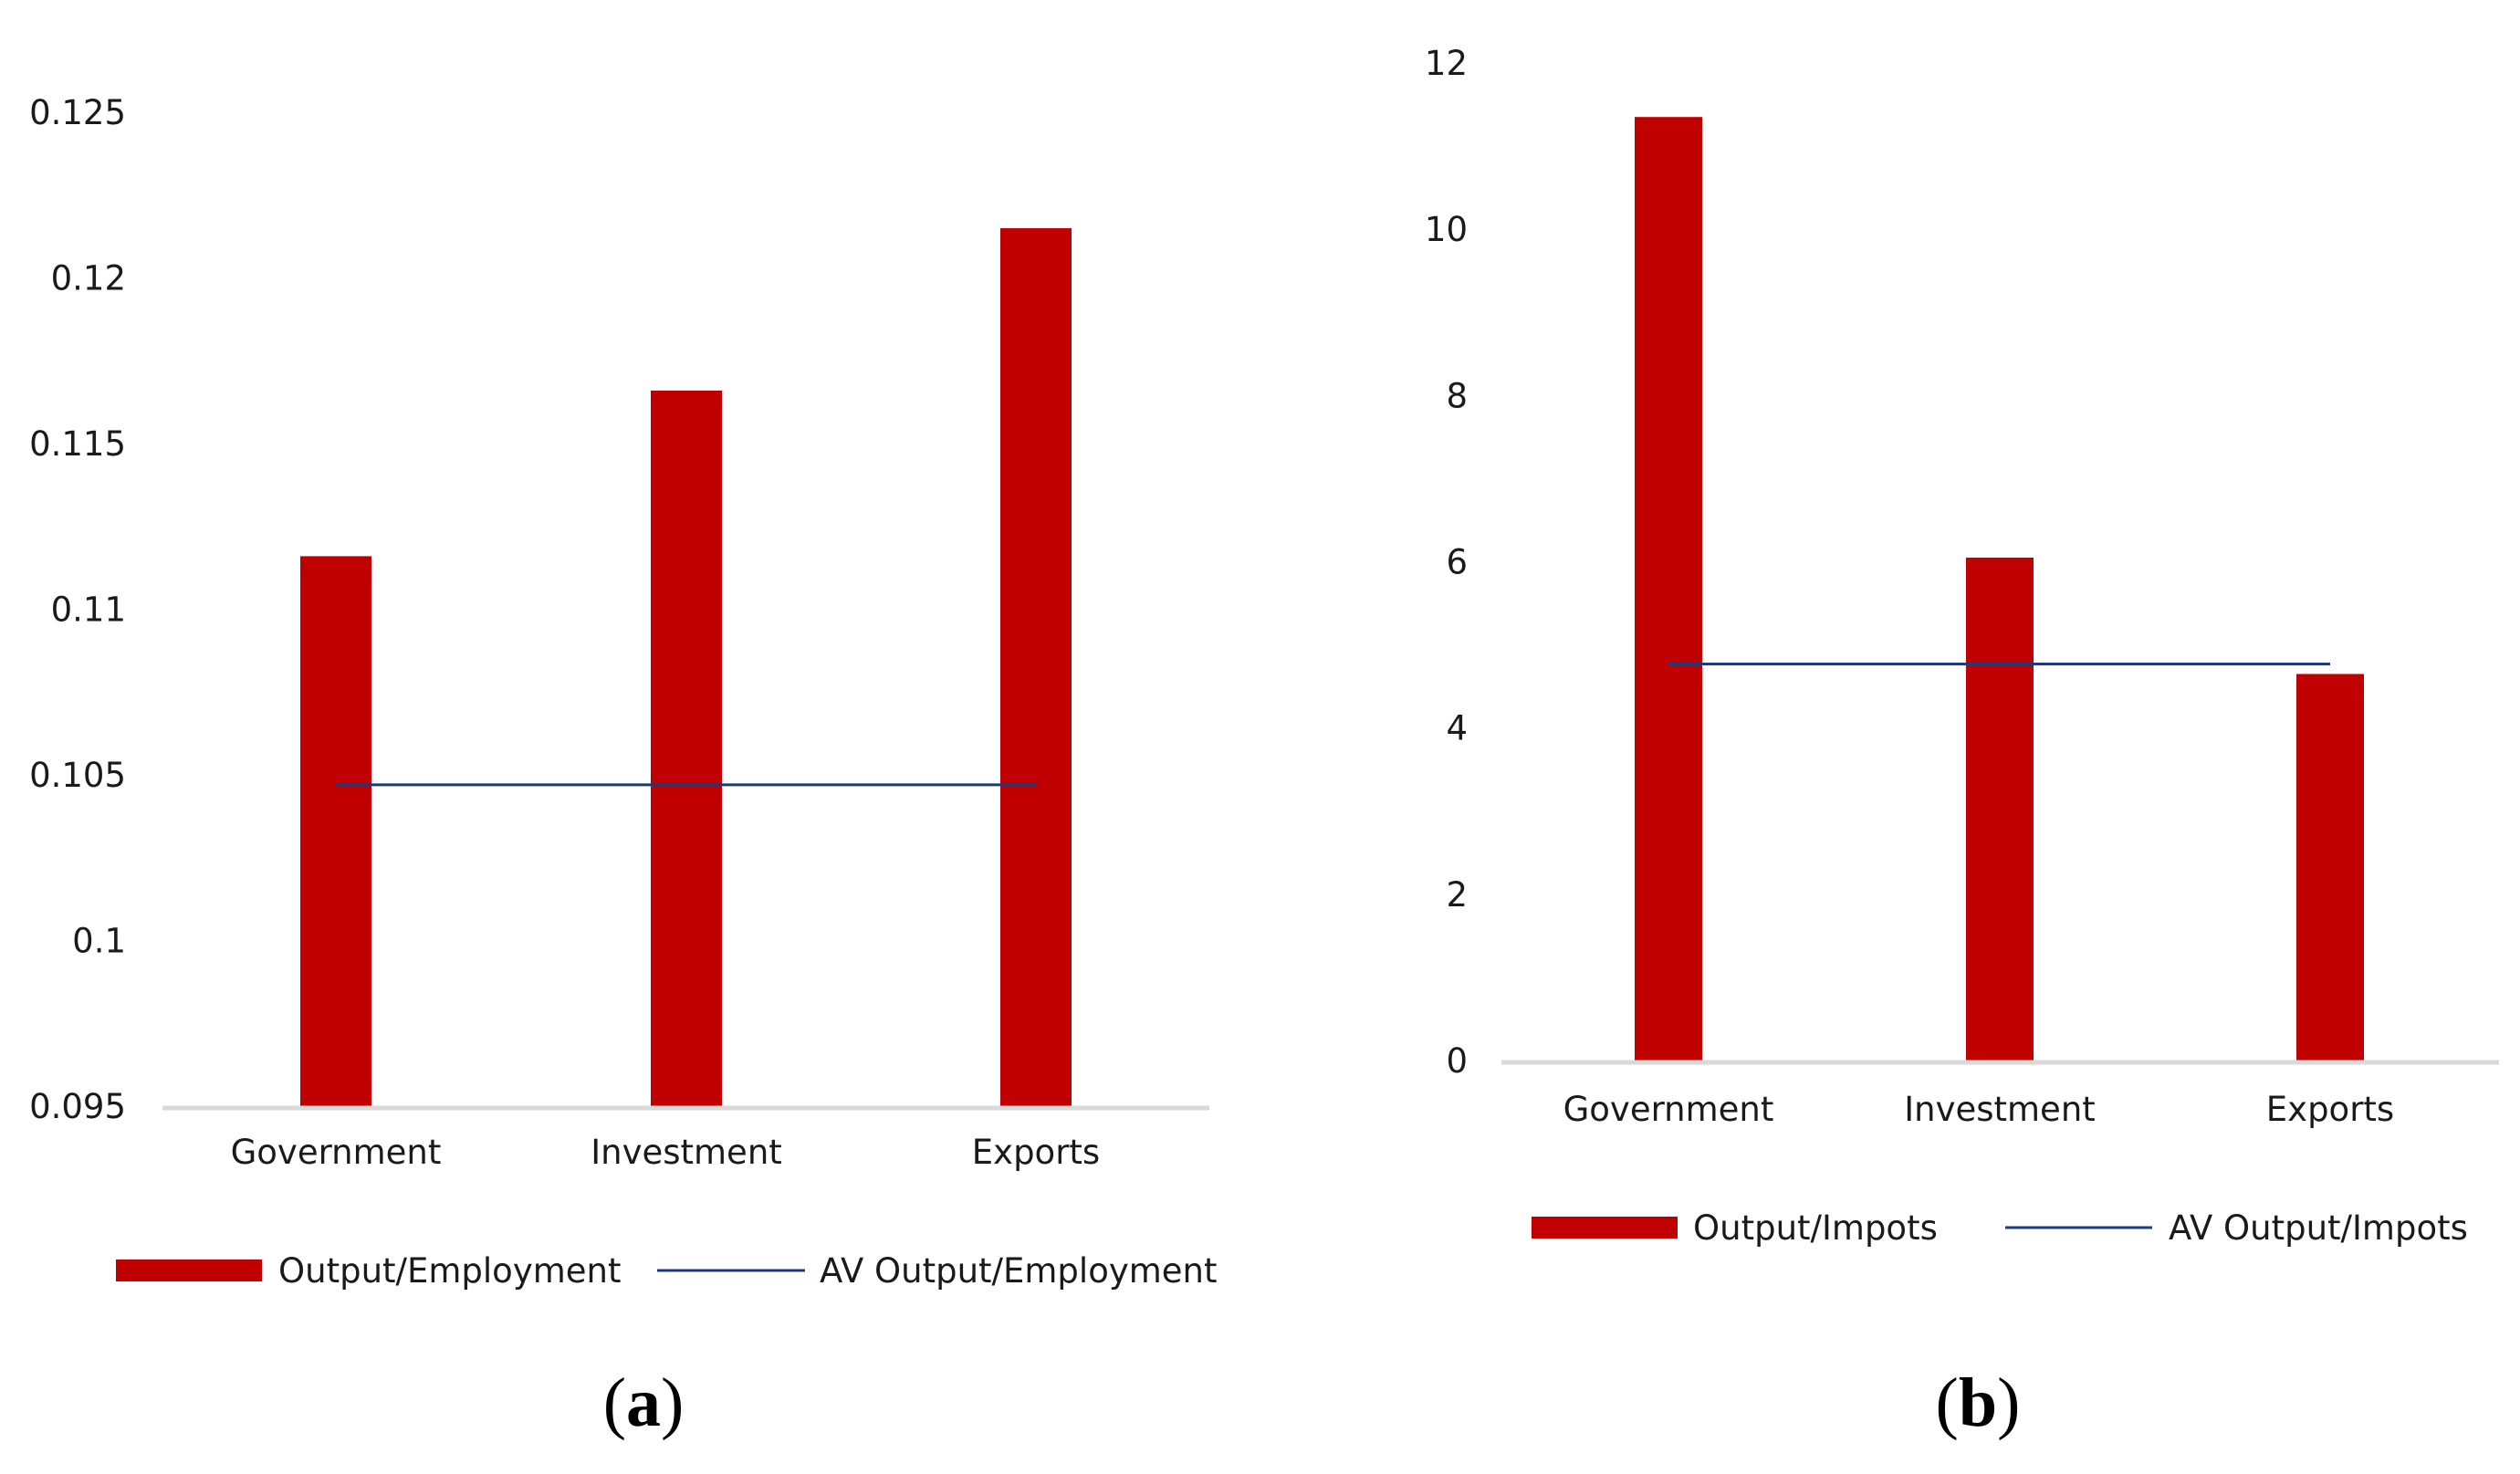 This screenshot has height=1474, width=2520. I want to click on y-tick-label: 0.125, so click(77, 113).